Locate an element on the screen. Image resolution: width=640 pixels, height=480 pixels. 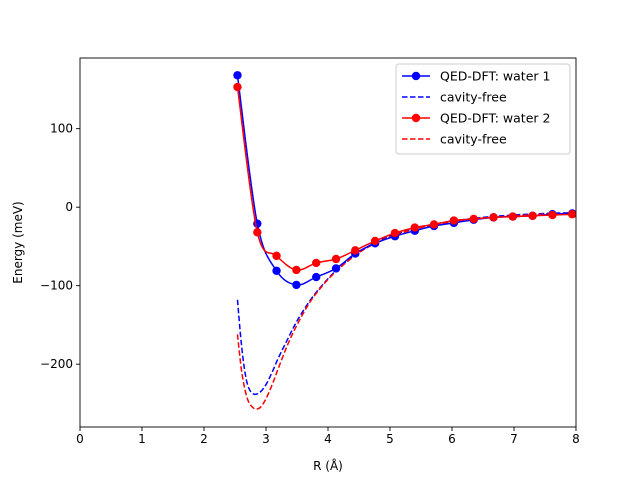
y-axis-label: Energy (meV) is located at coordinates (18, 242).